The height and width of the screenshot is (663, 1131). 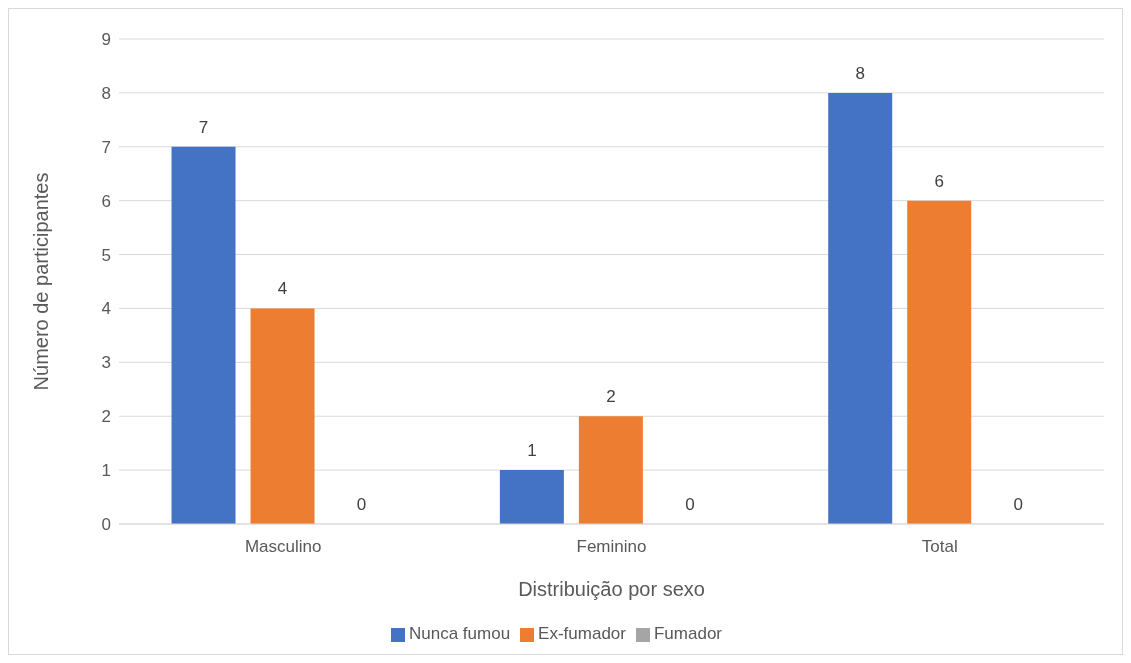 What do you see at coordinates (939, 181) in the screenshot?
I see `data-label: 6` at bounding box center [939, 181].